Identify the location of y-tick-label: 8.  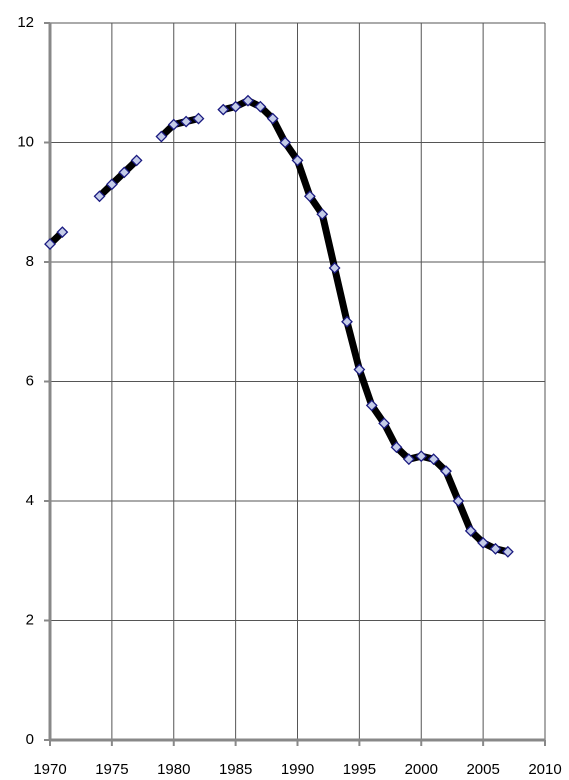
(30, 261).